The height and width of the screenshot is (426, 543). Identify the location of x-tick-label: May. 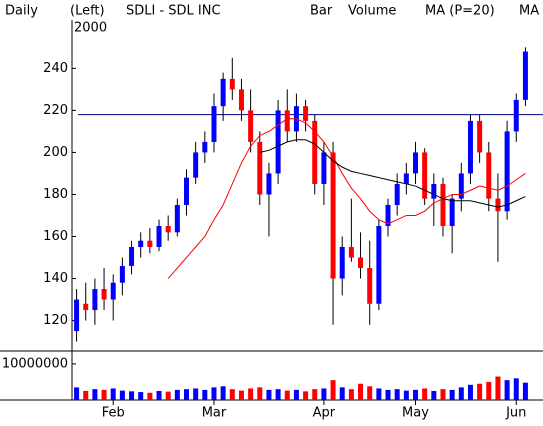
(415, 413).